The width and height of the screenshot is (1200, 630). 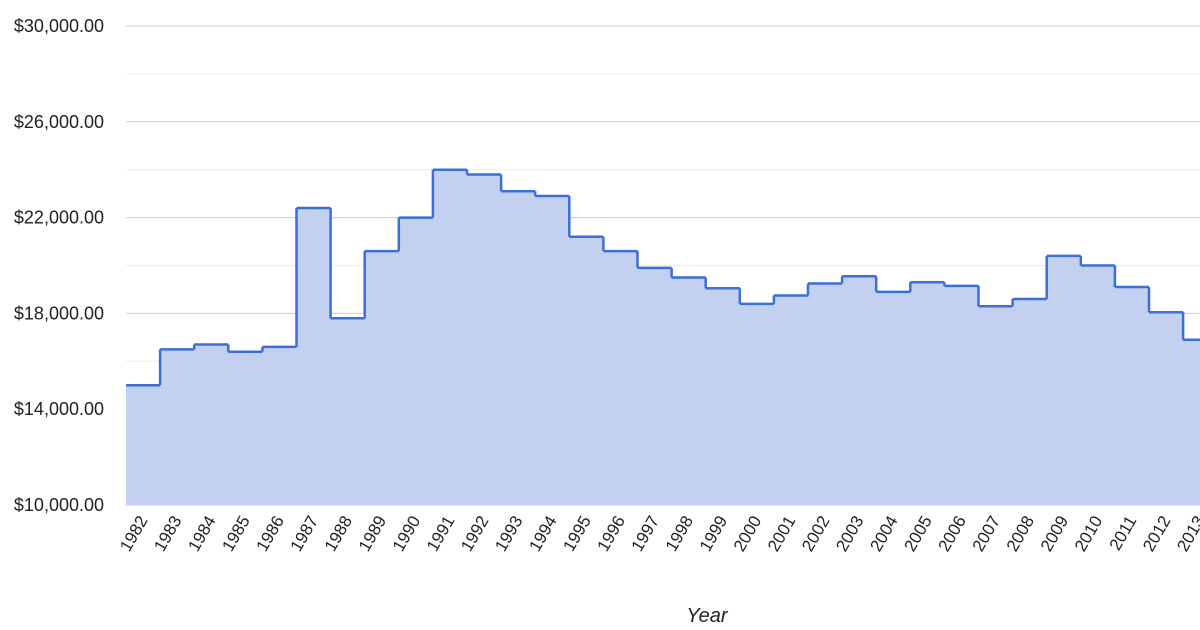 I want to click on x-tick-label: 1995, so click(x=576, y=534).